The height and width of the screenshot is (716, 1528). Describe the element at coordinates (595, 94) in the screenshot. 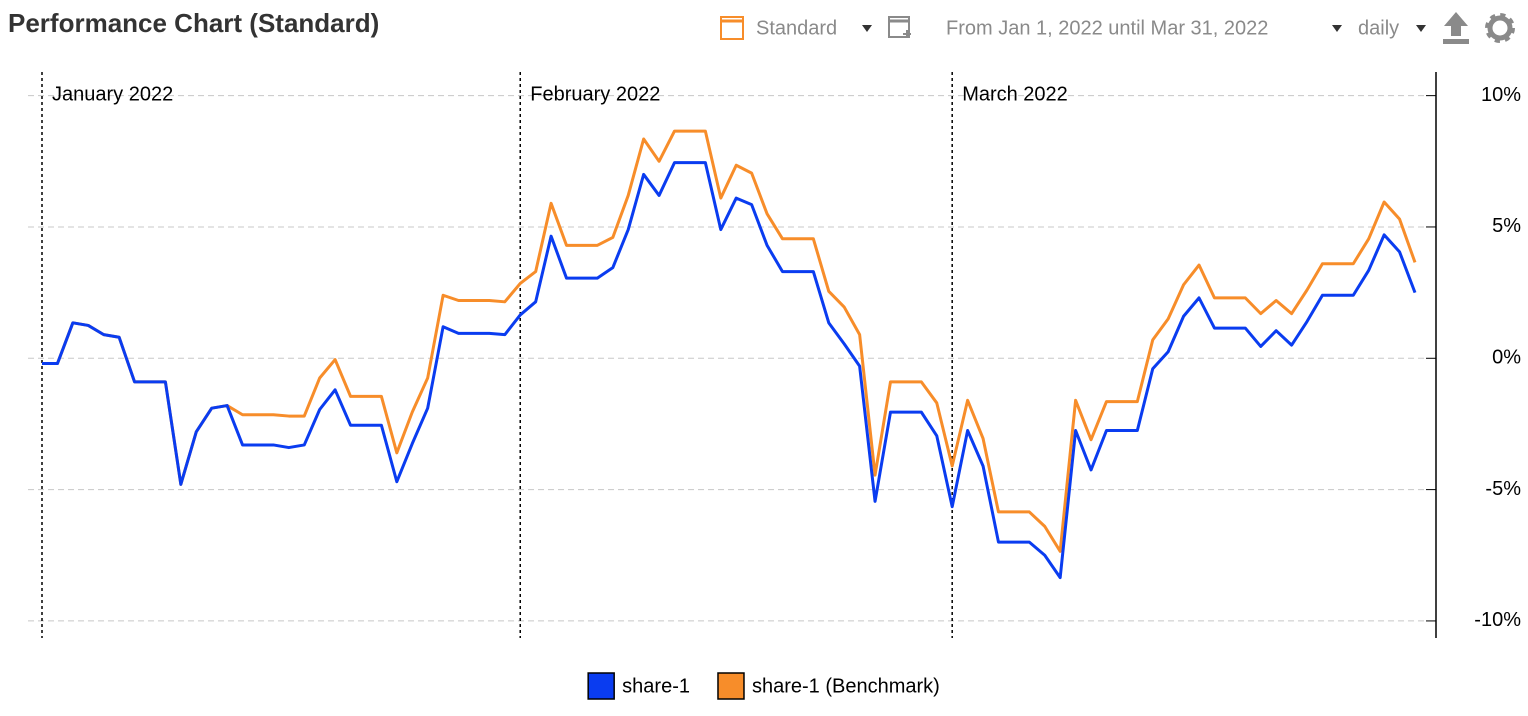

I see `month-label: February 2022` at that location.